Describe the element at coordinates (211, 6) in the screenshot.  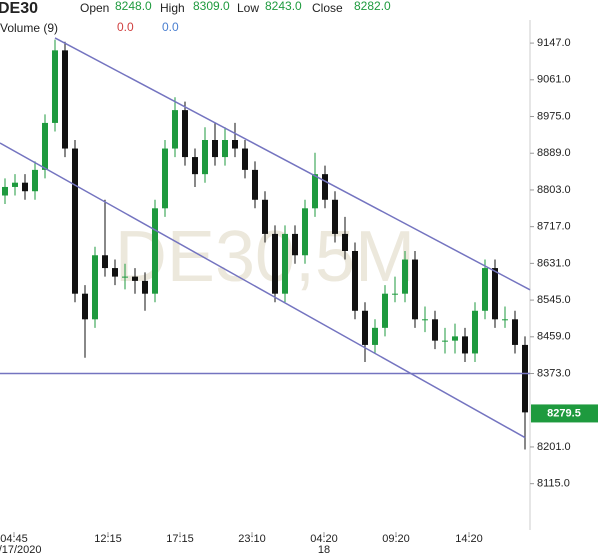
I see `high-value: 8309.0` at that location.